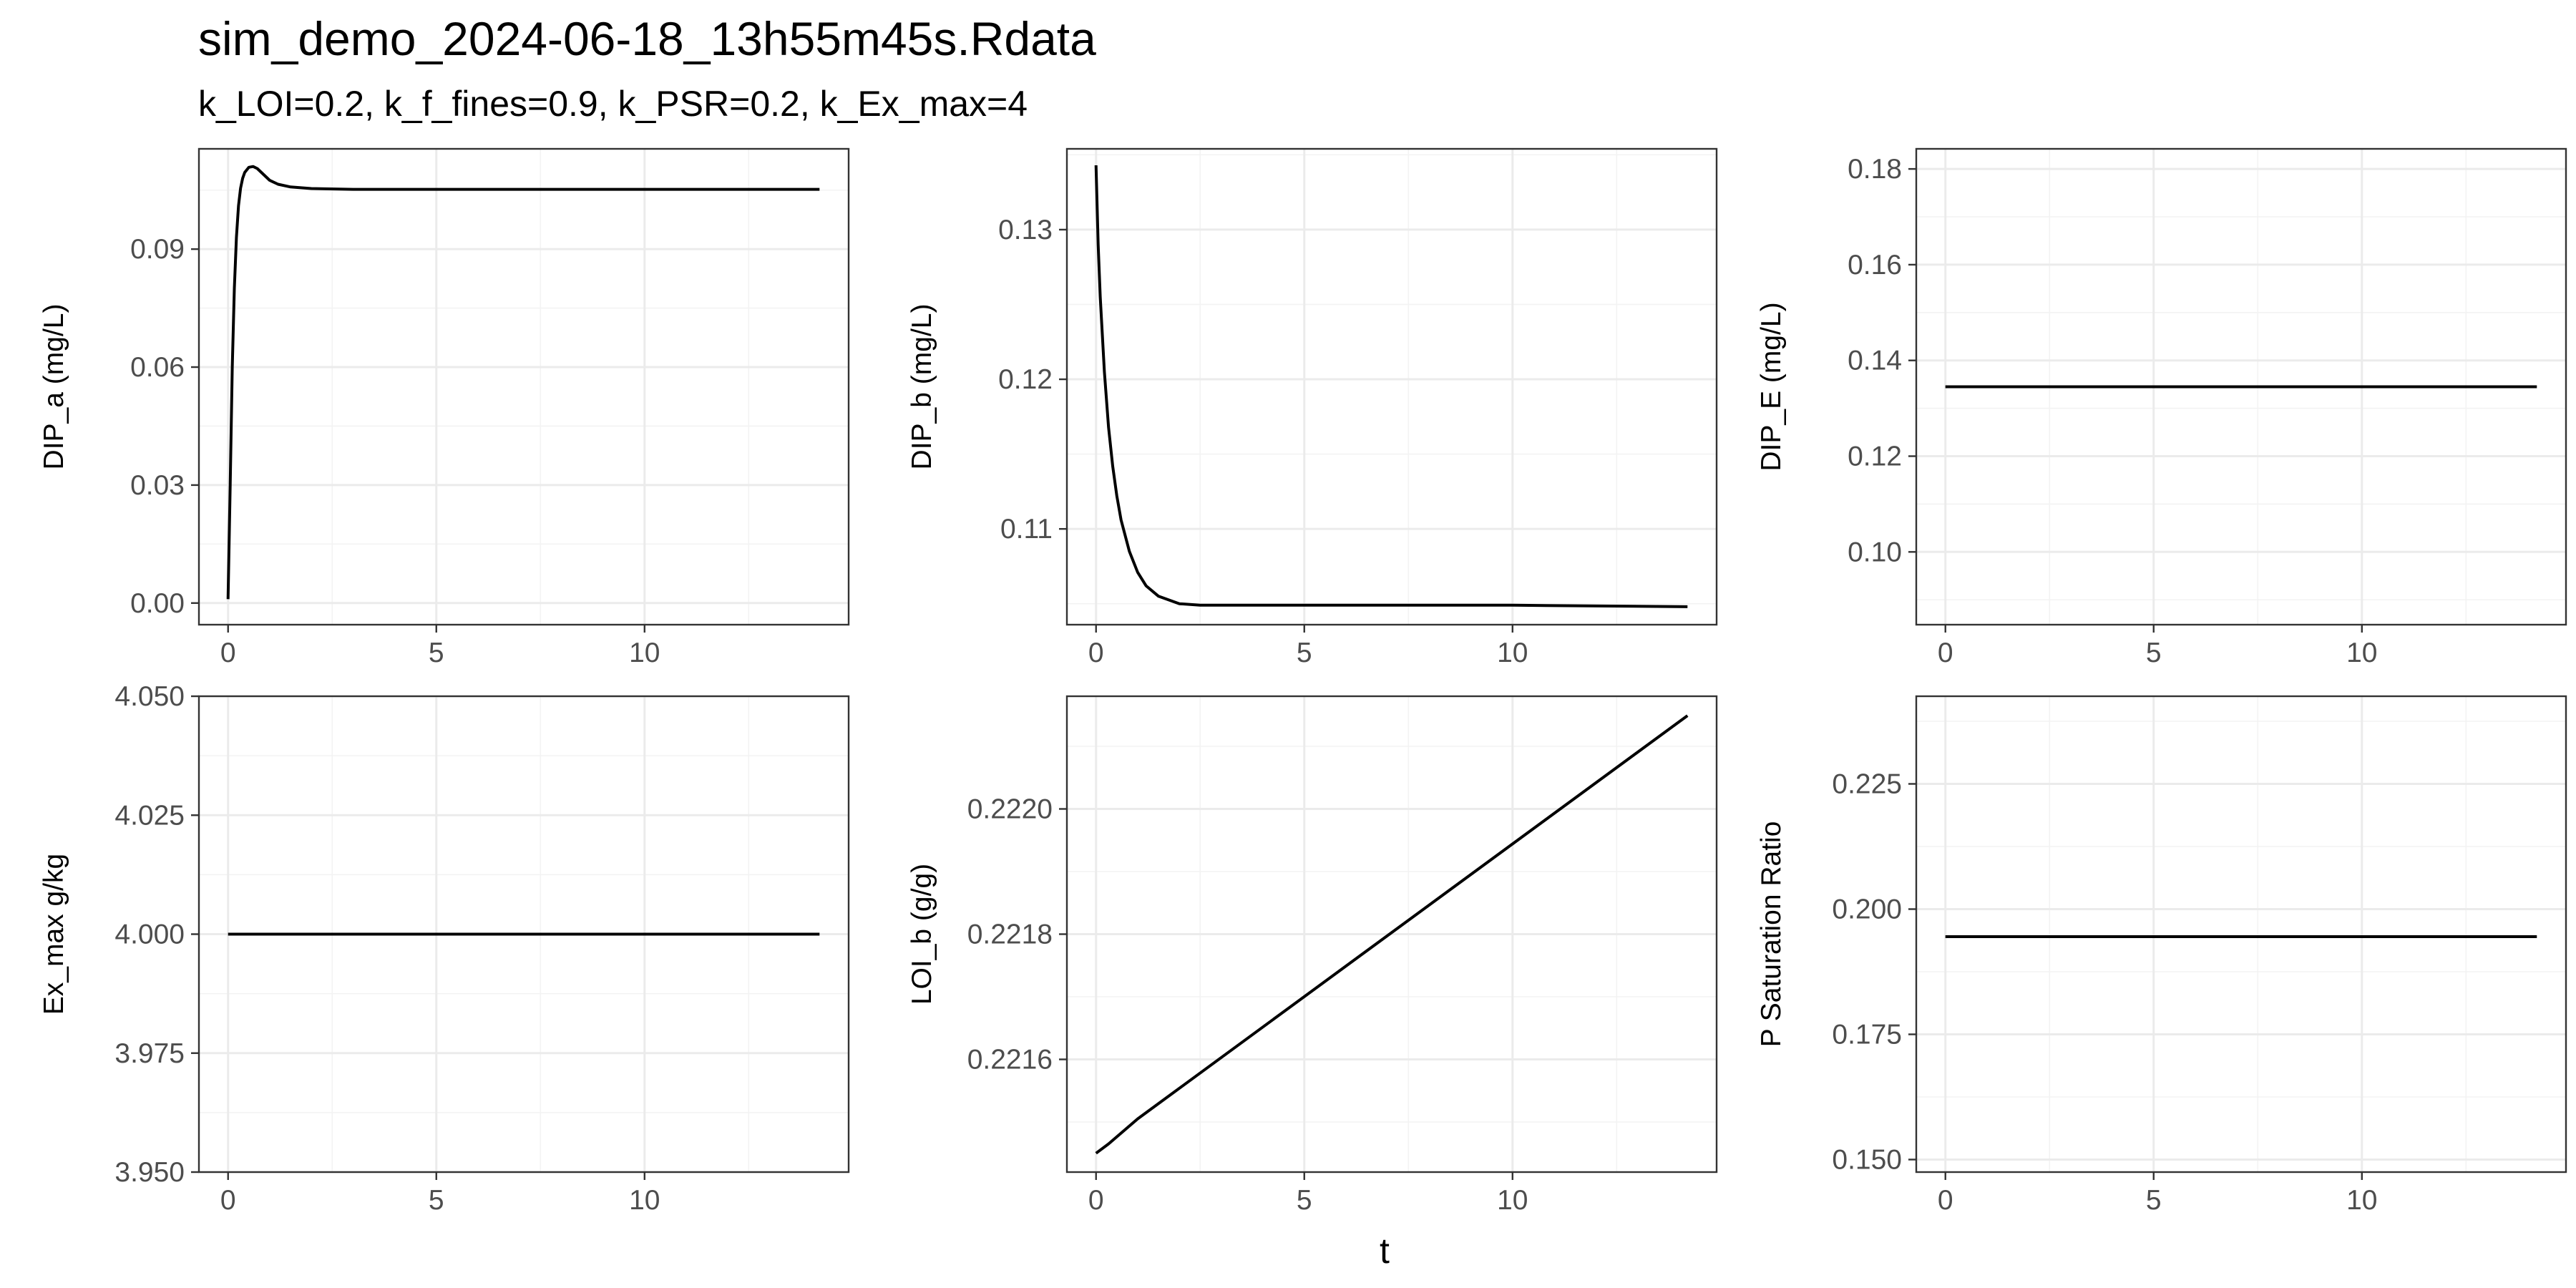  I want to click on y-axis-label: Ex_max g/kg, so click(54, 934).